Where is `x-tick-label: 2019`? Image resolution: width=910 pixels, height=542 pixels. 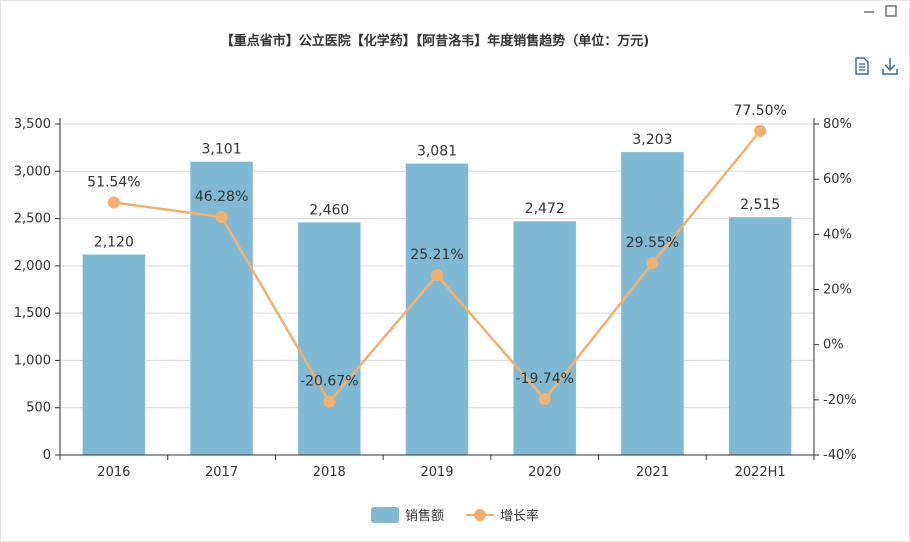
x-tick-label: 2019 is located at coordinates (436, 472).